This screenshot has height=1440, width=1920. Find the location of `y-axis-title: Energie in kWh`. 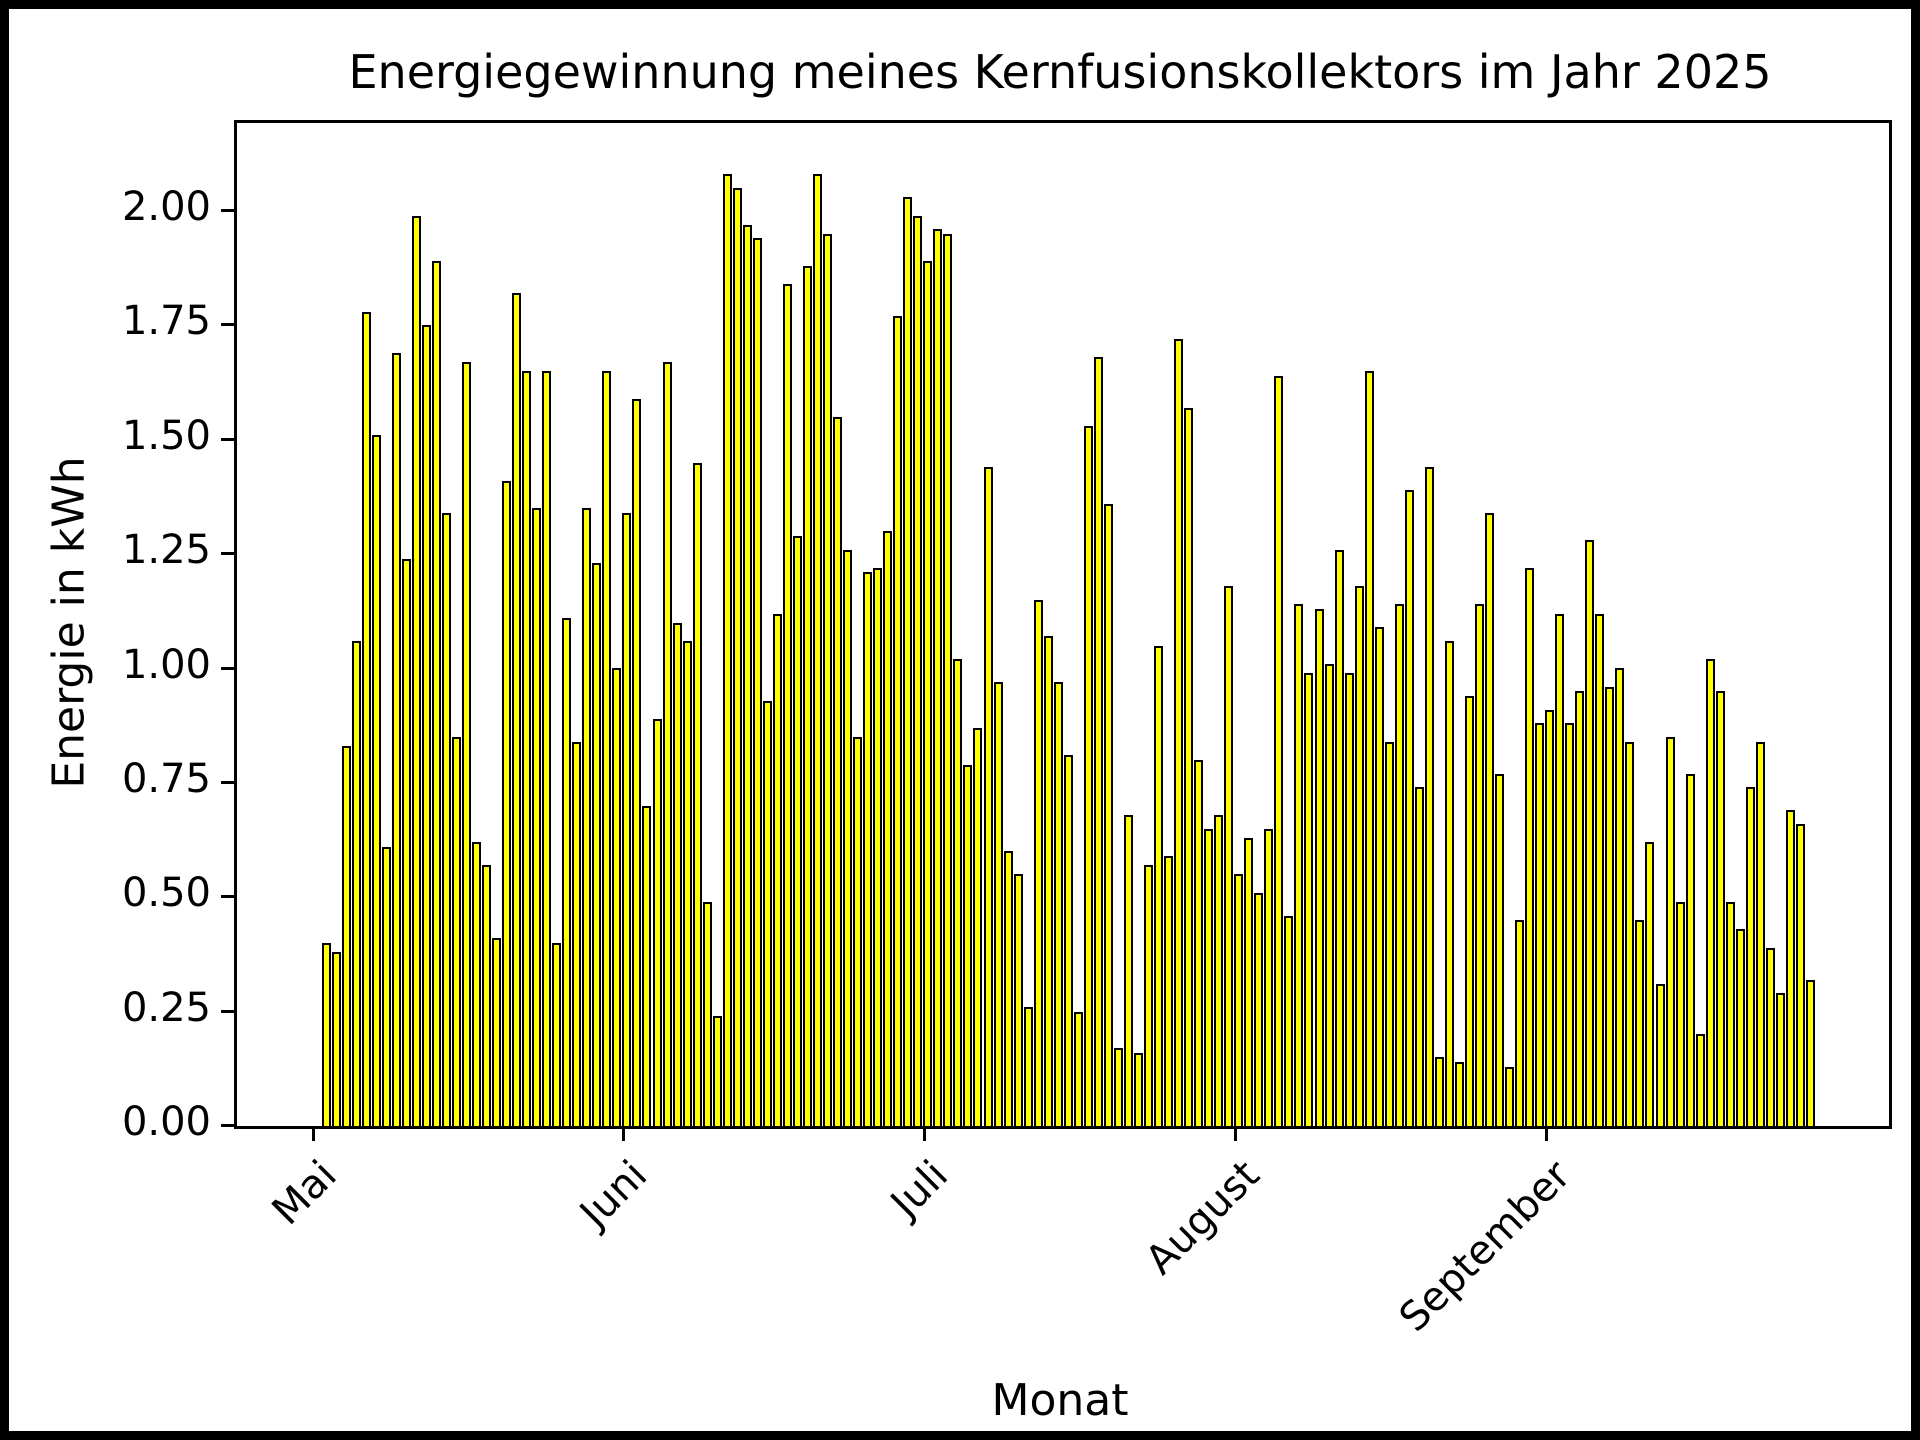

y-axis-title: Energie in kWh is located at coordinates (69, 622).